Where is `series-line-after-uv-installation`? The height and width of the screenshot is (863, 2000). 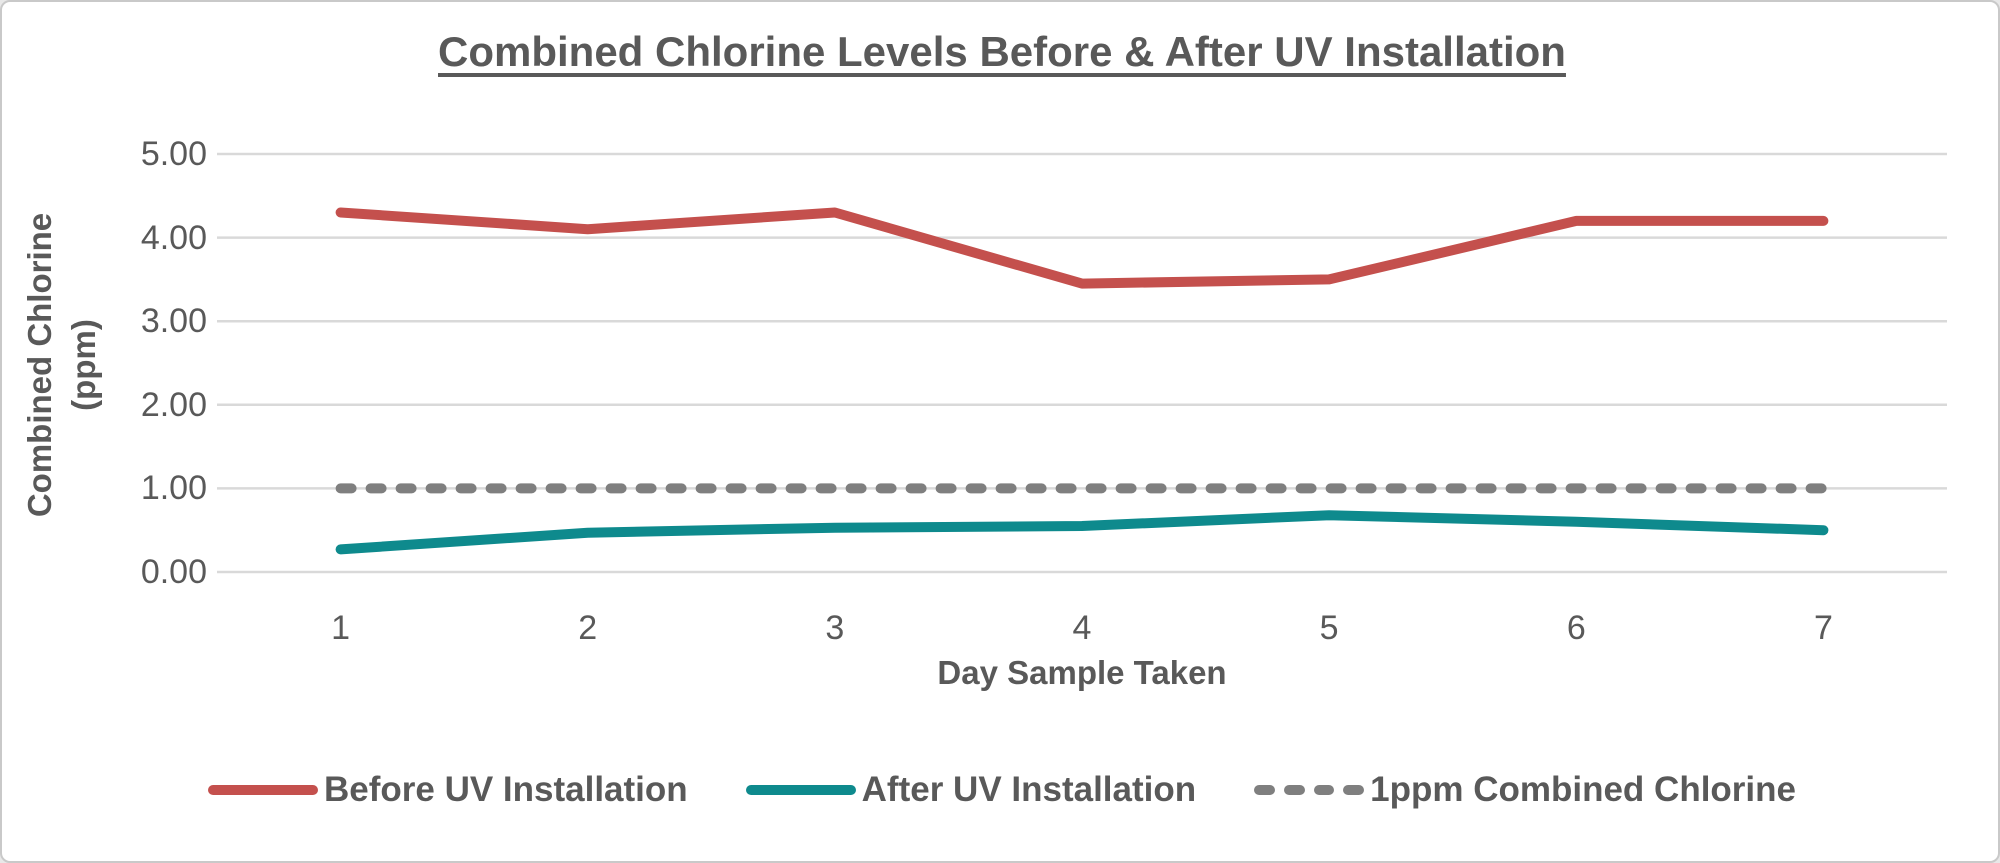 series-line-after-uv-installation is located at coordinates (1082, 532).